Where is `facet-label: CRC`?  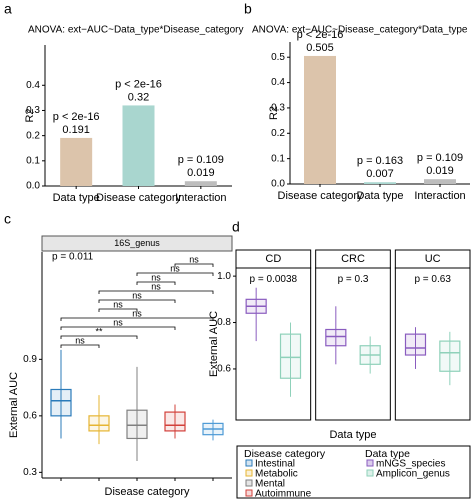
facet-label: CRC is located at coordinates (353, 259).